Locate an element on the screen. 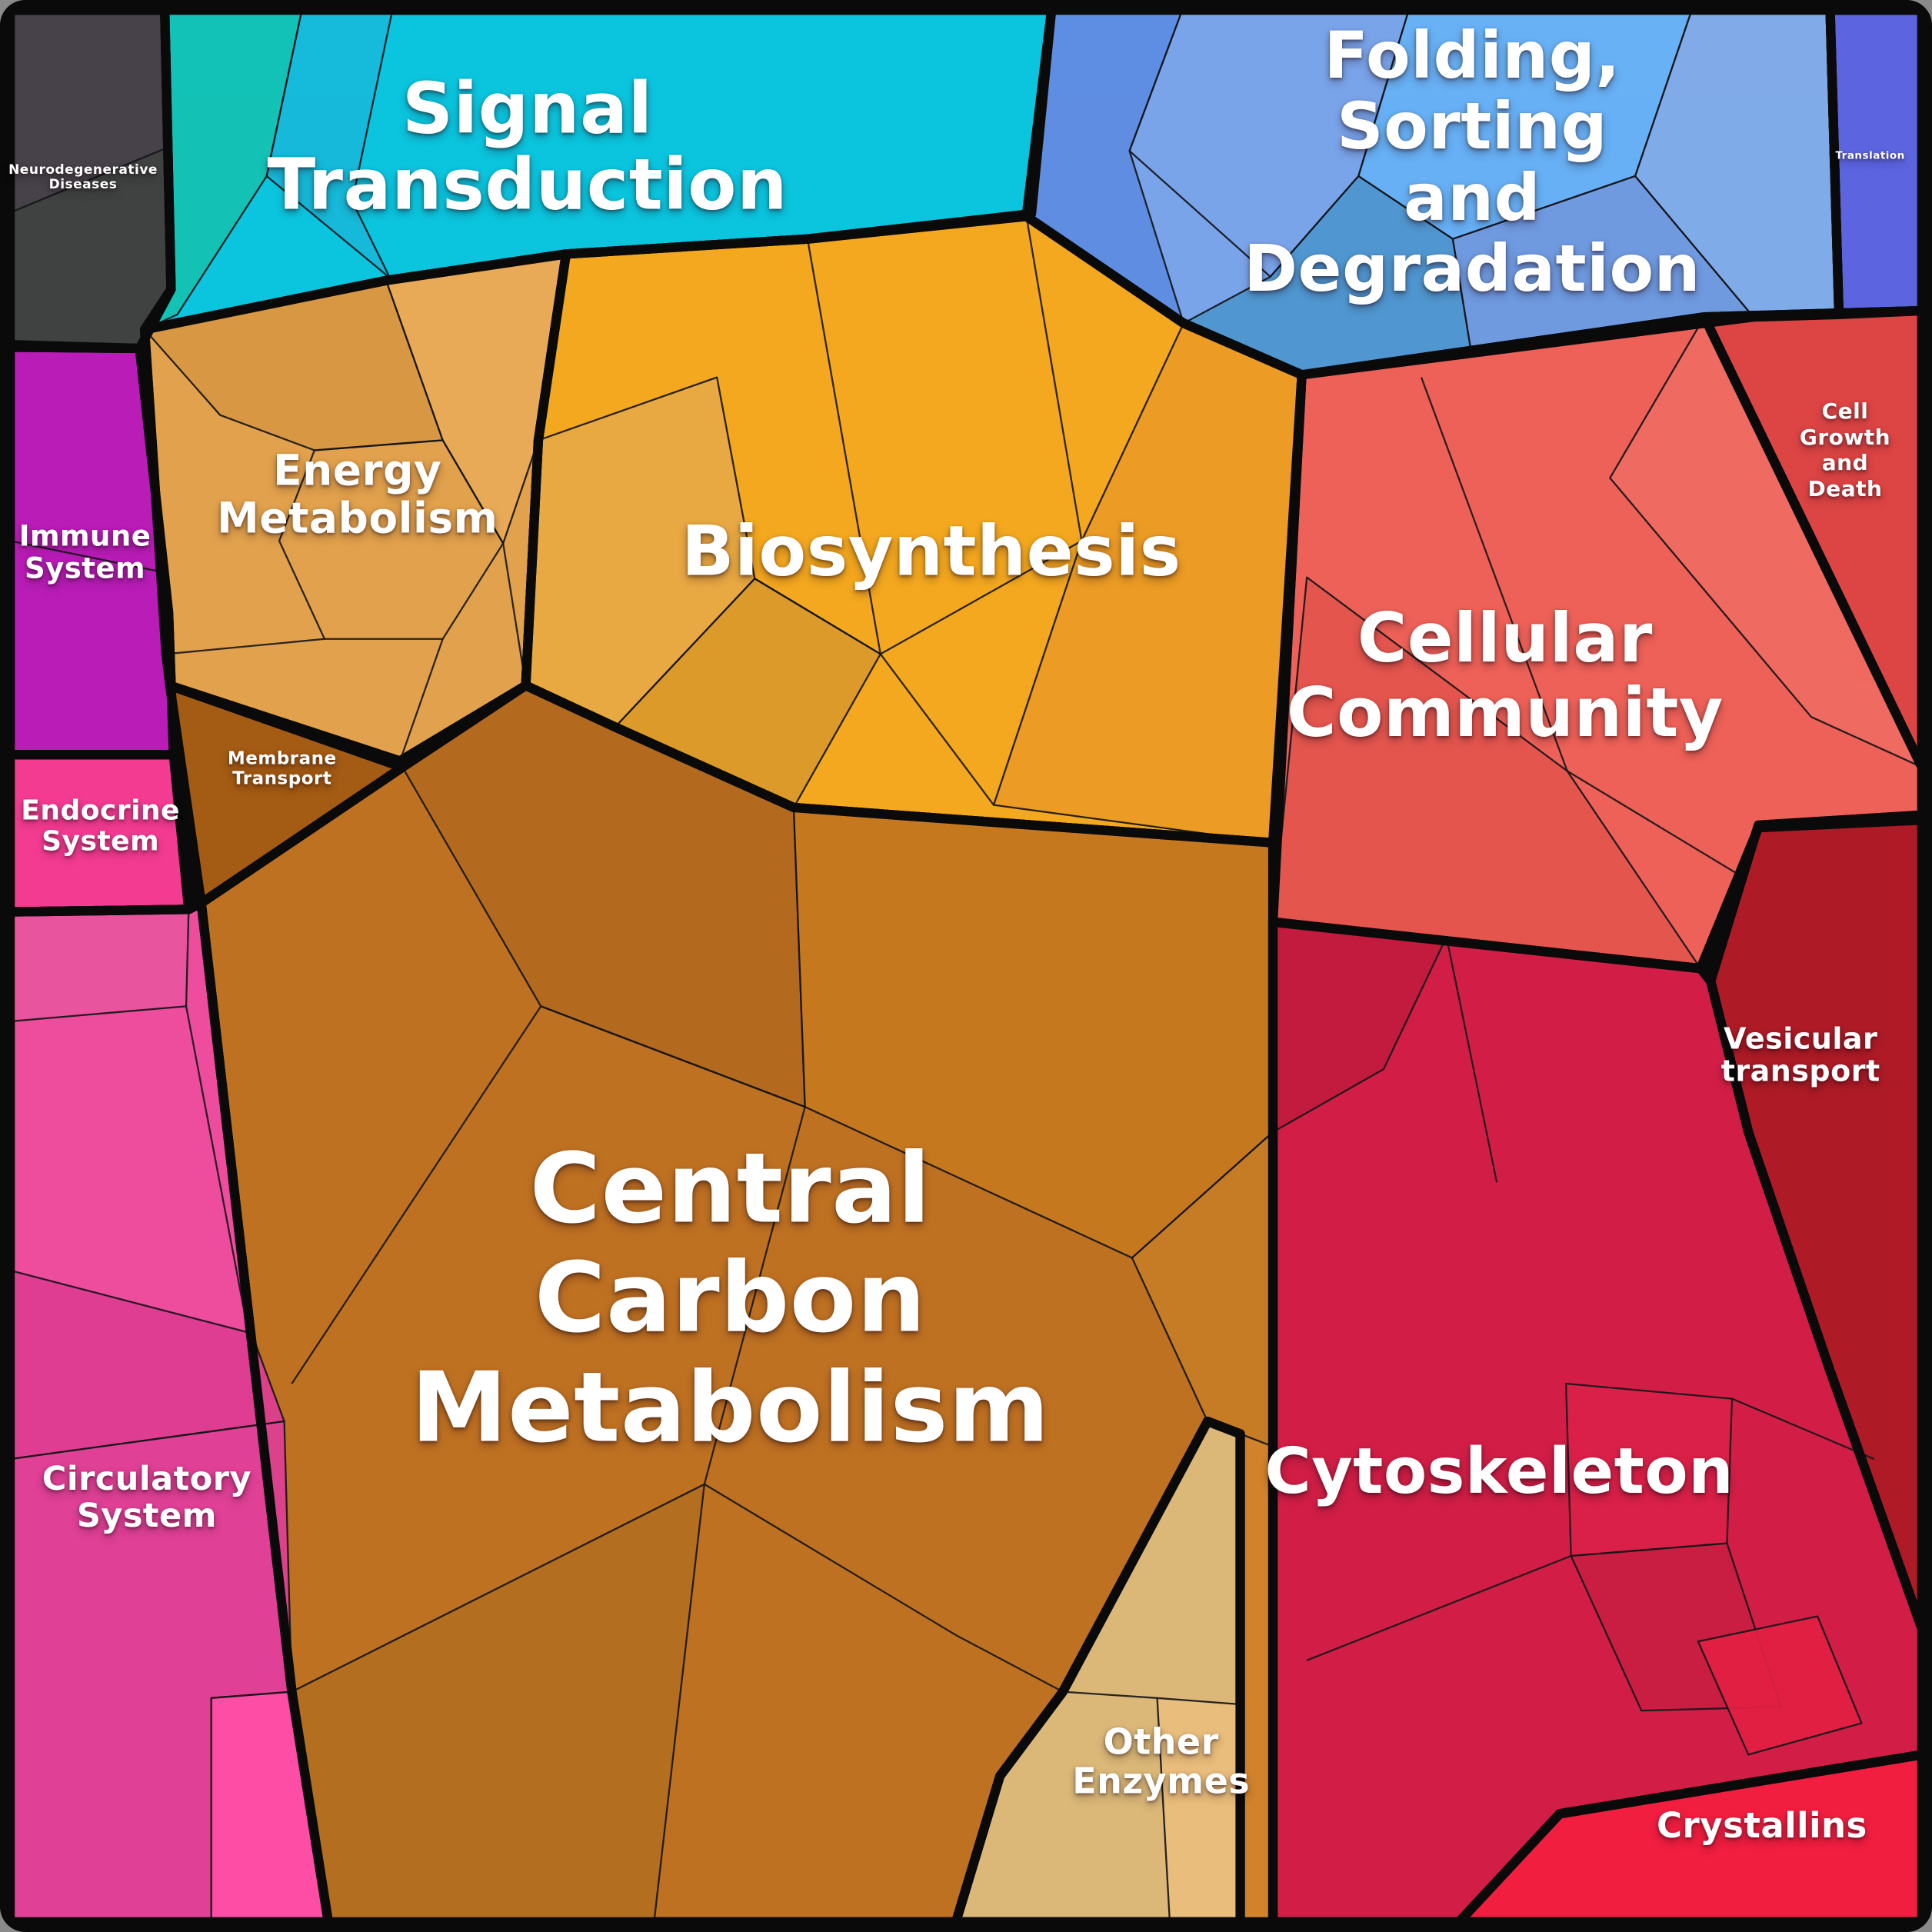  region-cell-endocrine-system is located at coordinates (100, 833).